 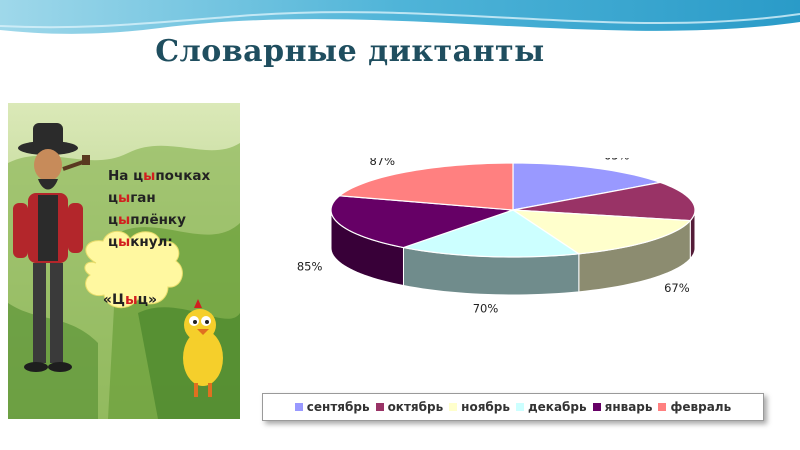 What do you see at coordinates (132, 209) in the screenshot?
I see `text-fragment: ган ц` at bounding box center [132, 209].